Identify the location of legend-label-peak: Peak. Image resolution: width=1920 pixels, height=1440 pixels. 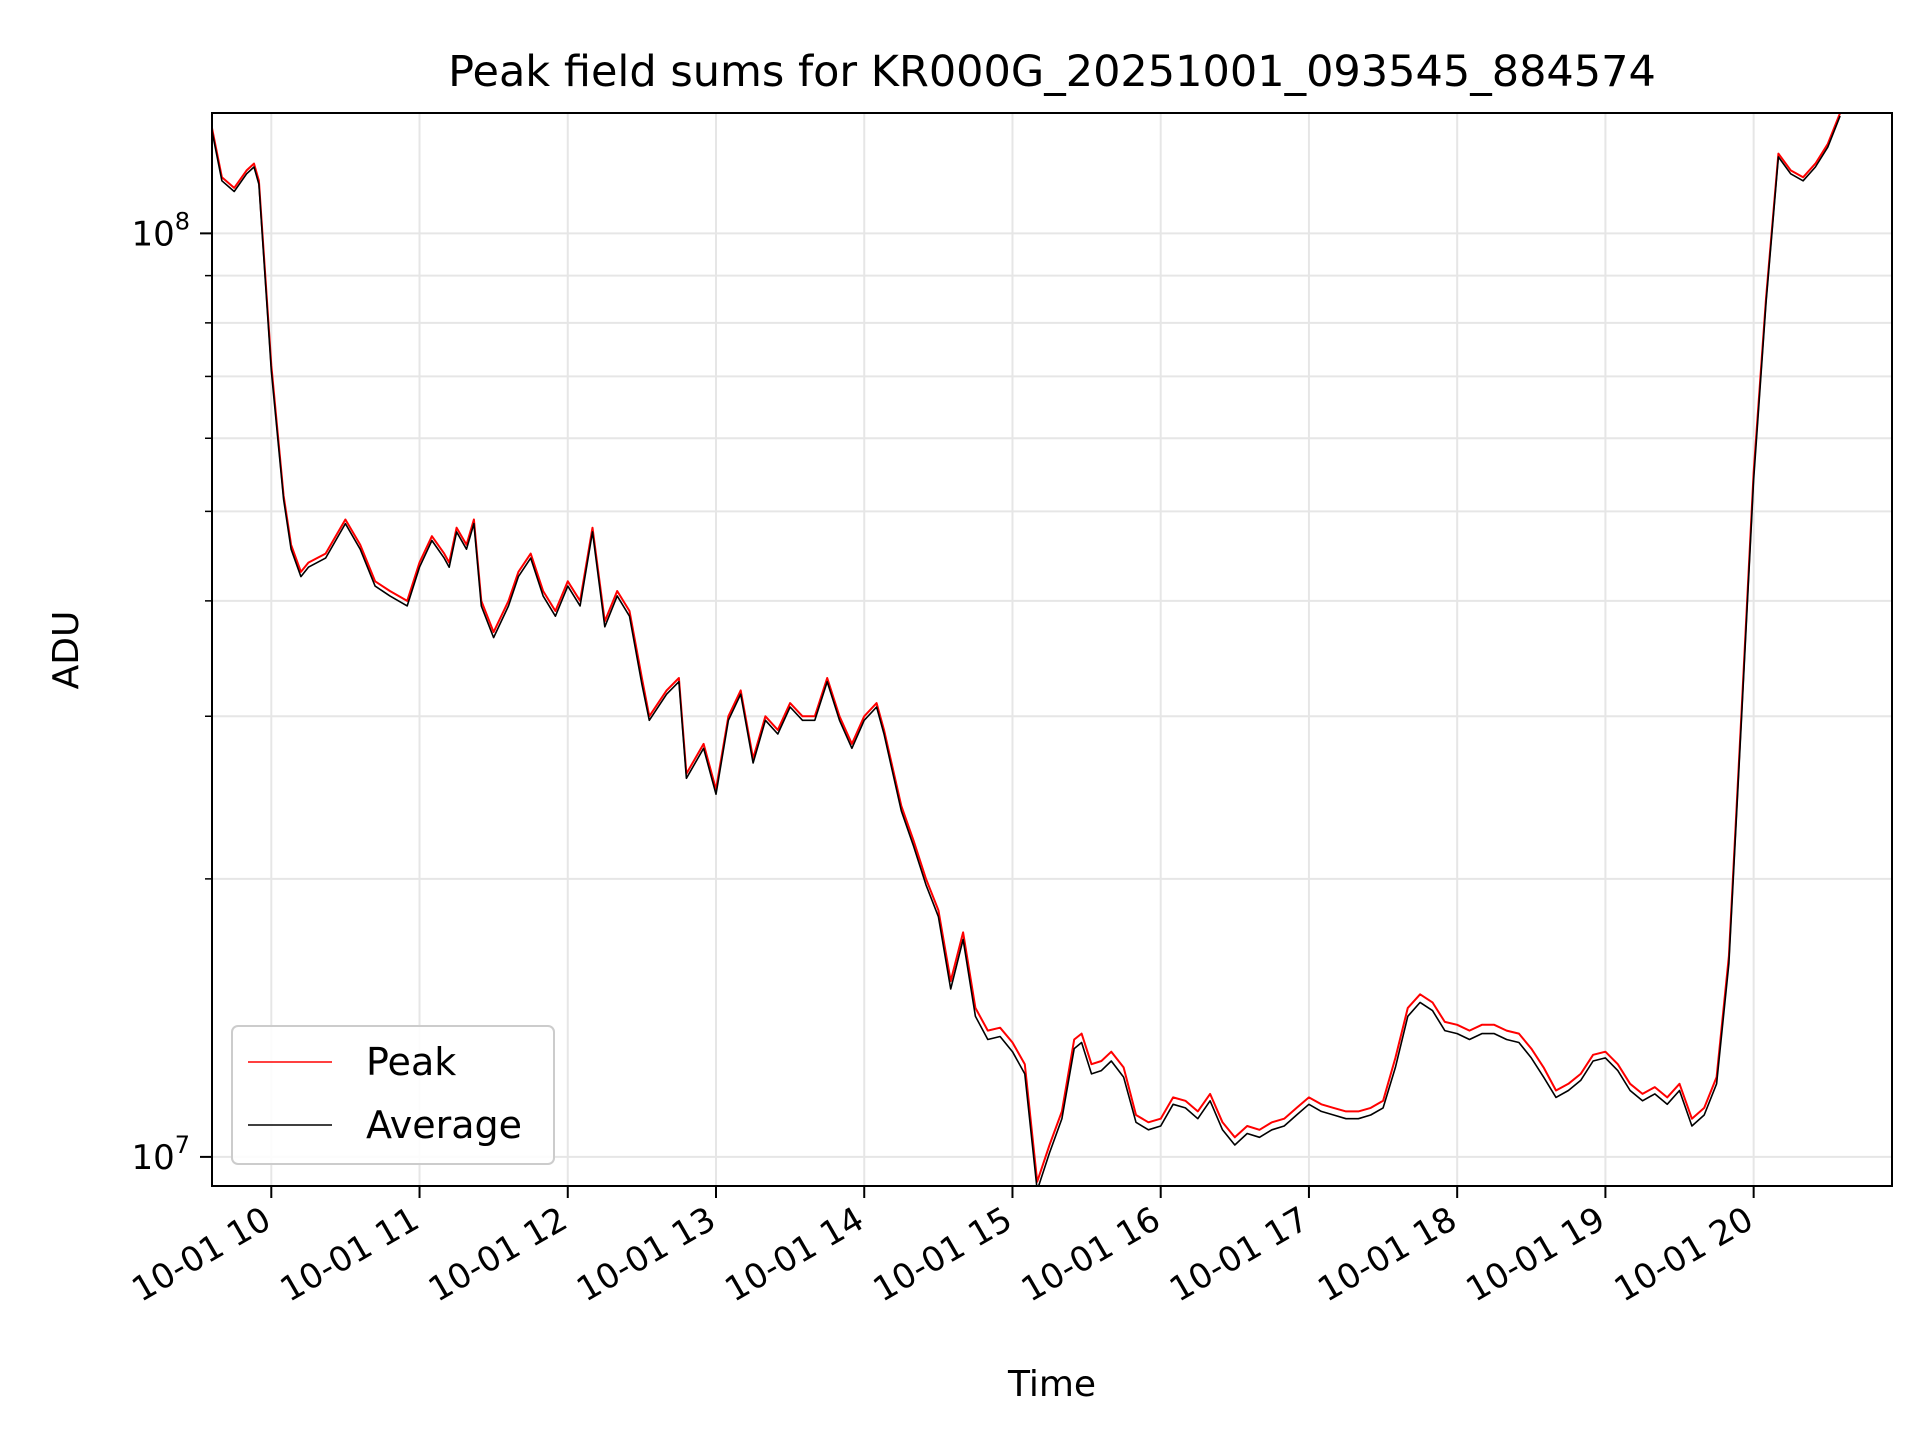
(411, 1062).